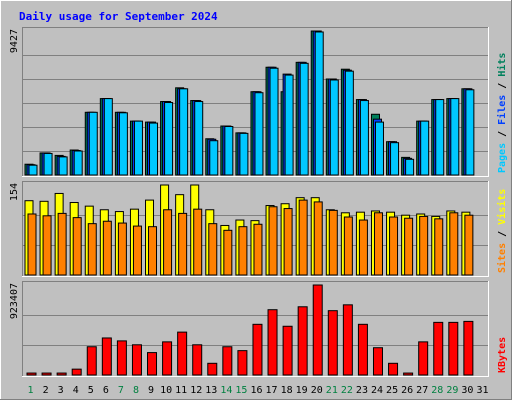 This screenshot has height=400, width=512. I want to click on day-label-26: 26, so click(407, 390).